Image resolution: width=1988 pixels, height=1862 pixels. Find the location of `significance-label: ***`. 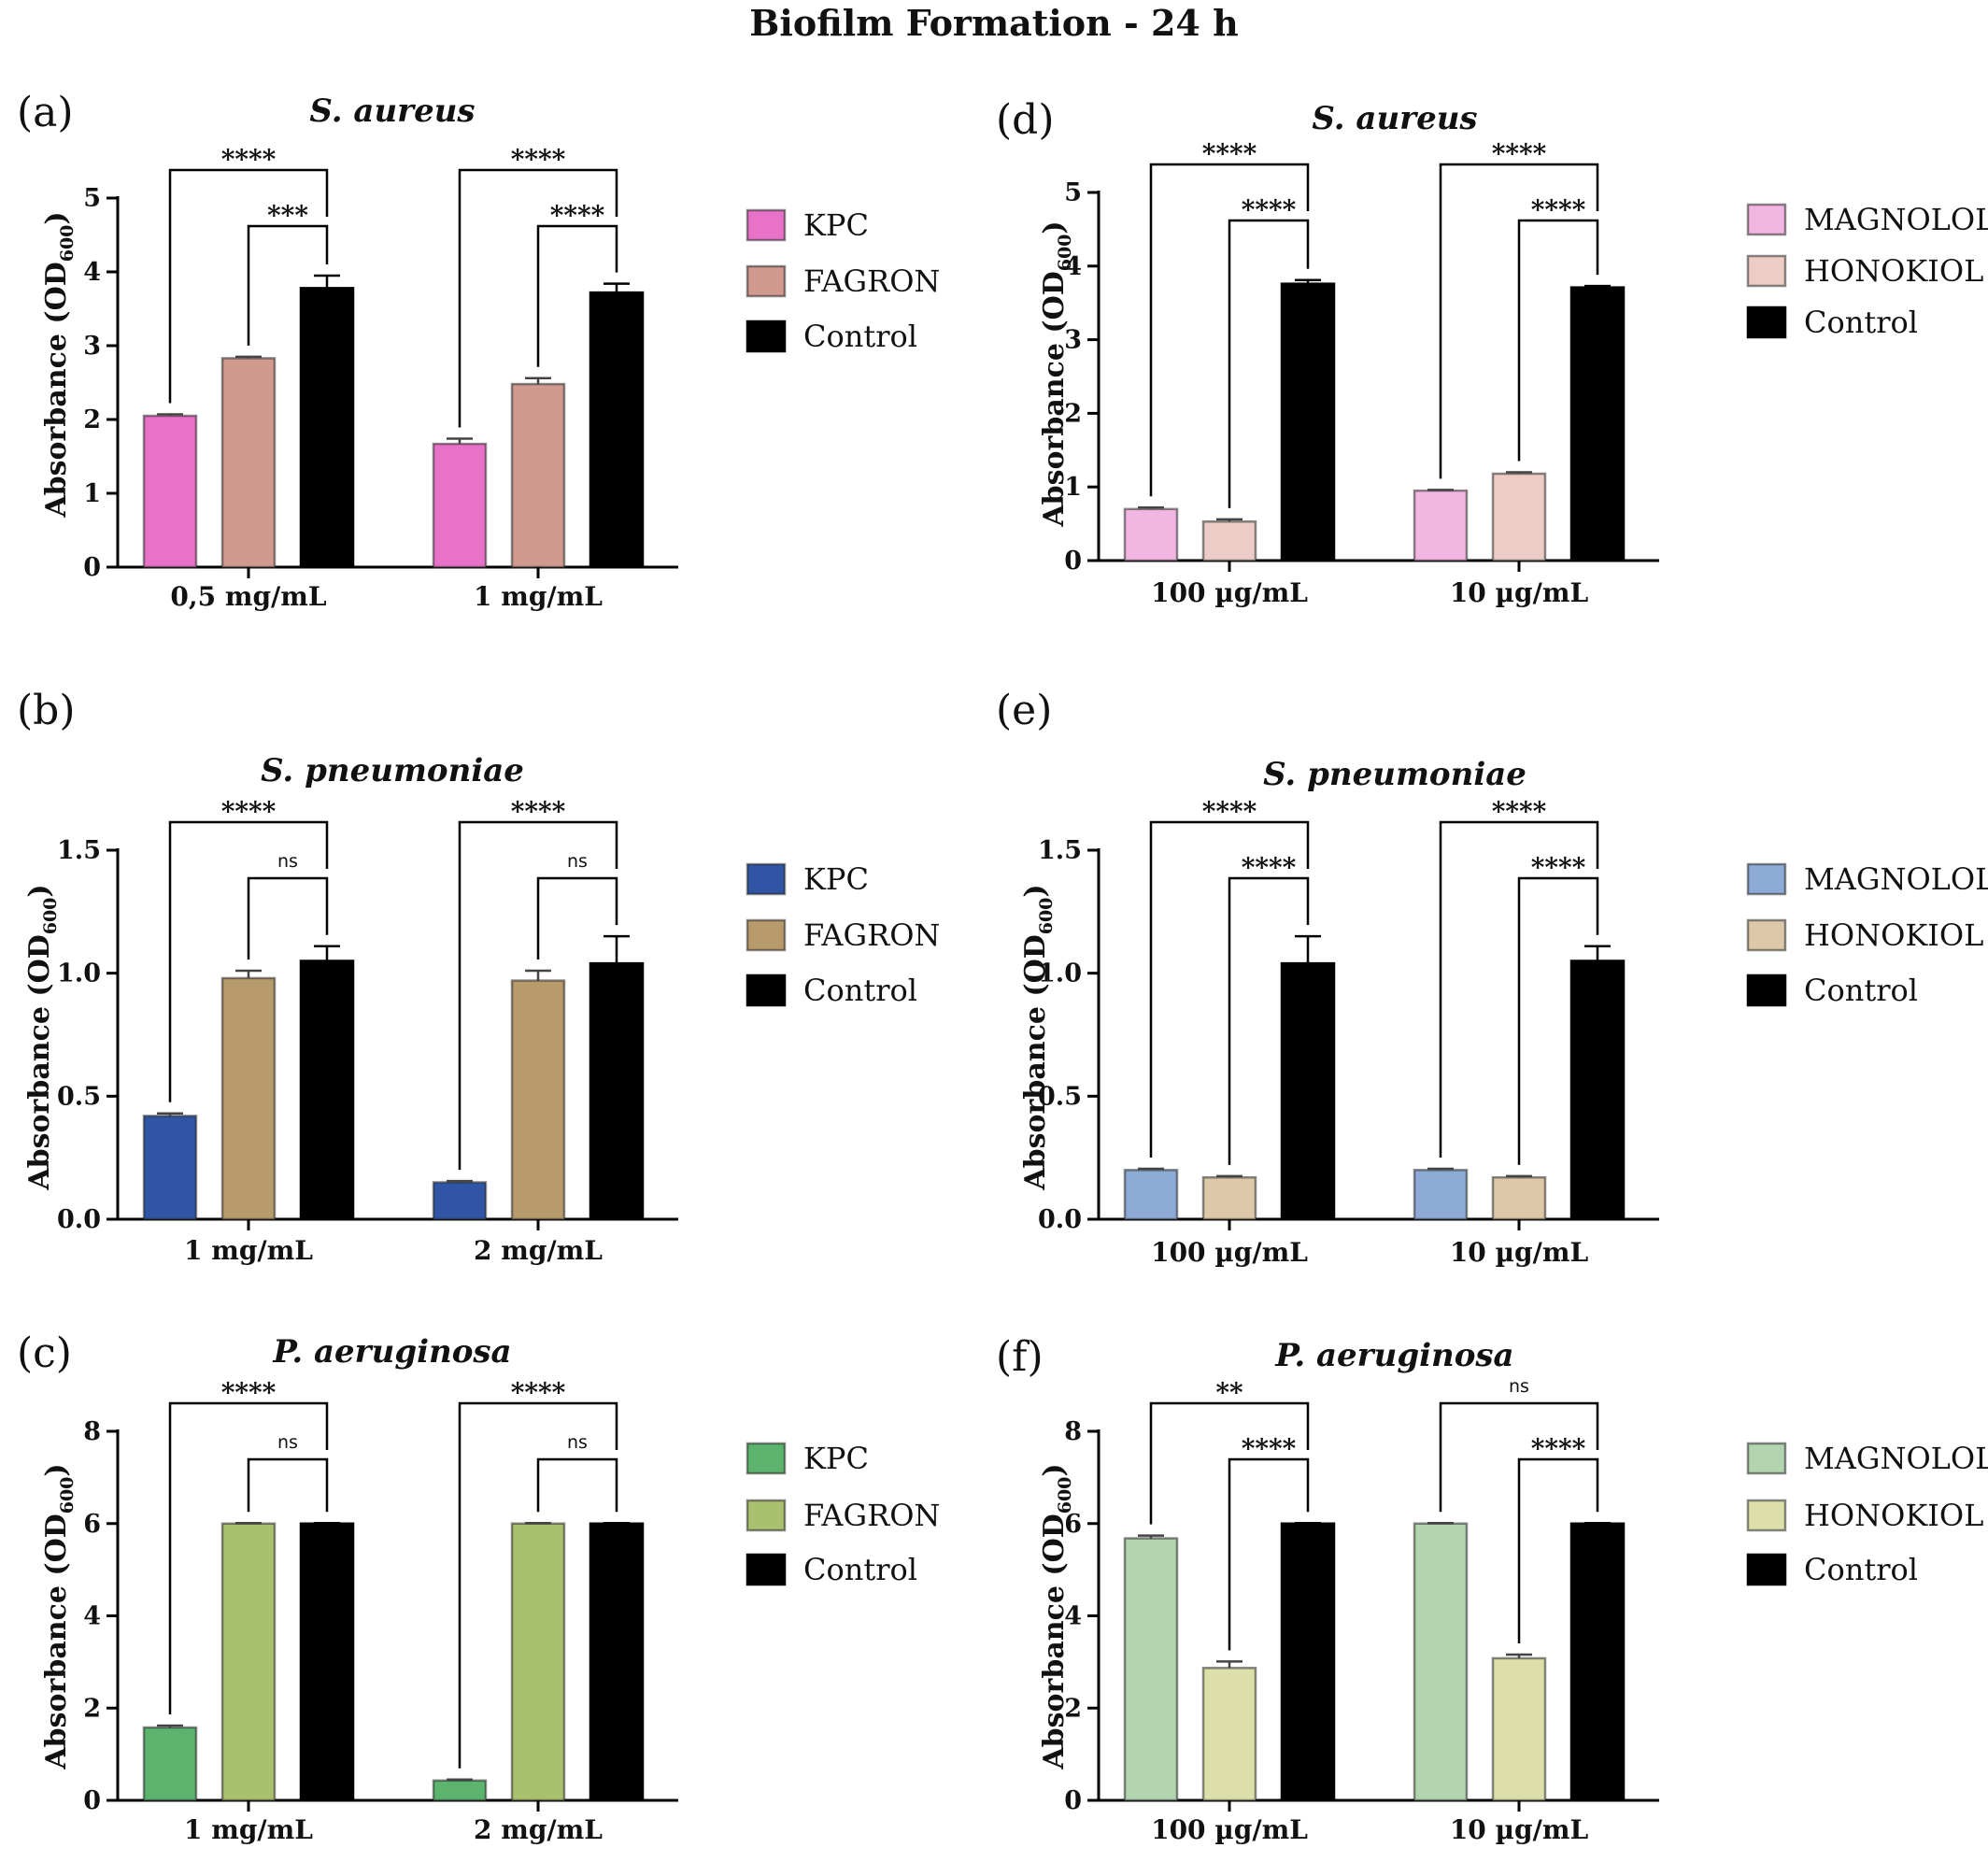

significance-label: *** is located at coordinates (287, 215).